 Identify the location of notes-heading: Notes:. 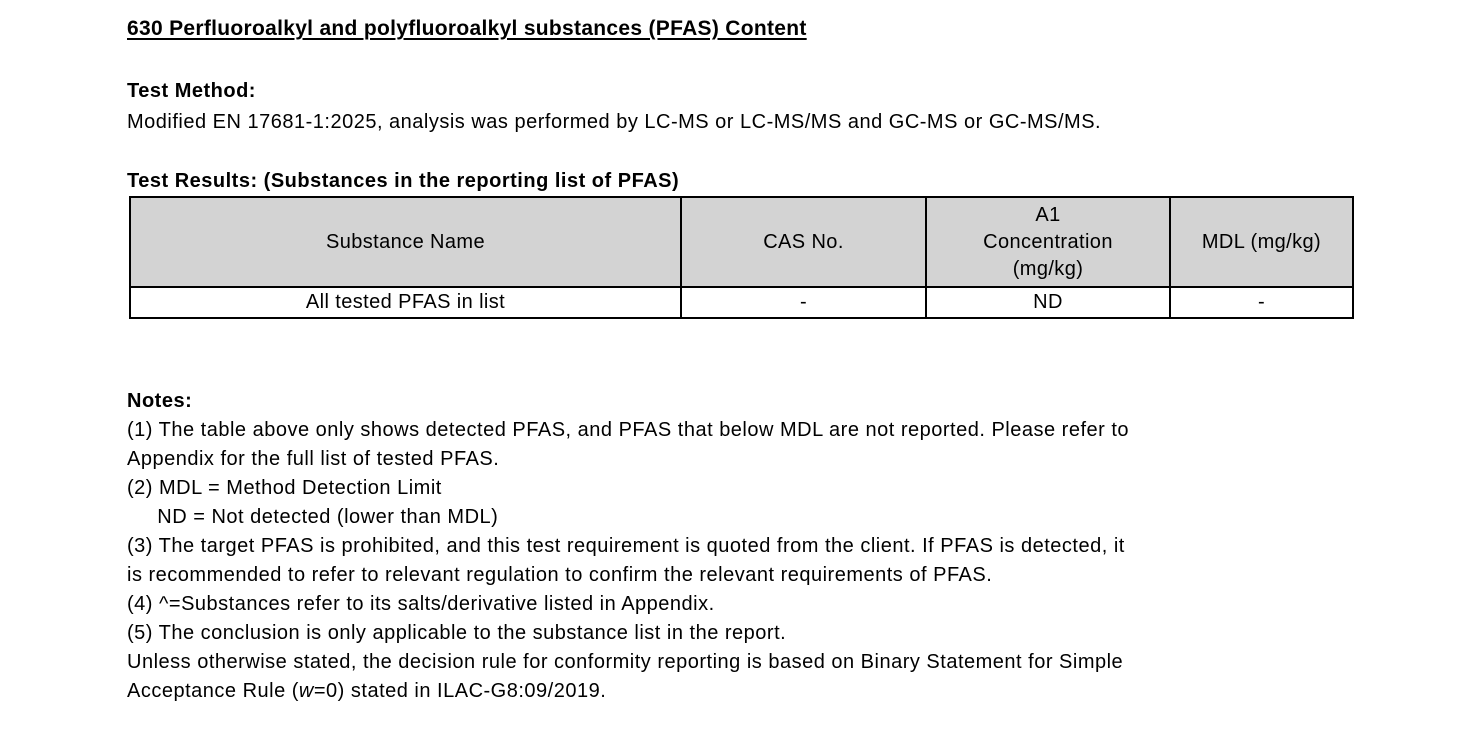
(160, 401).